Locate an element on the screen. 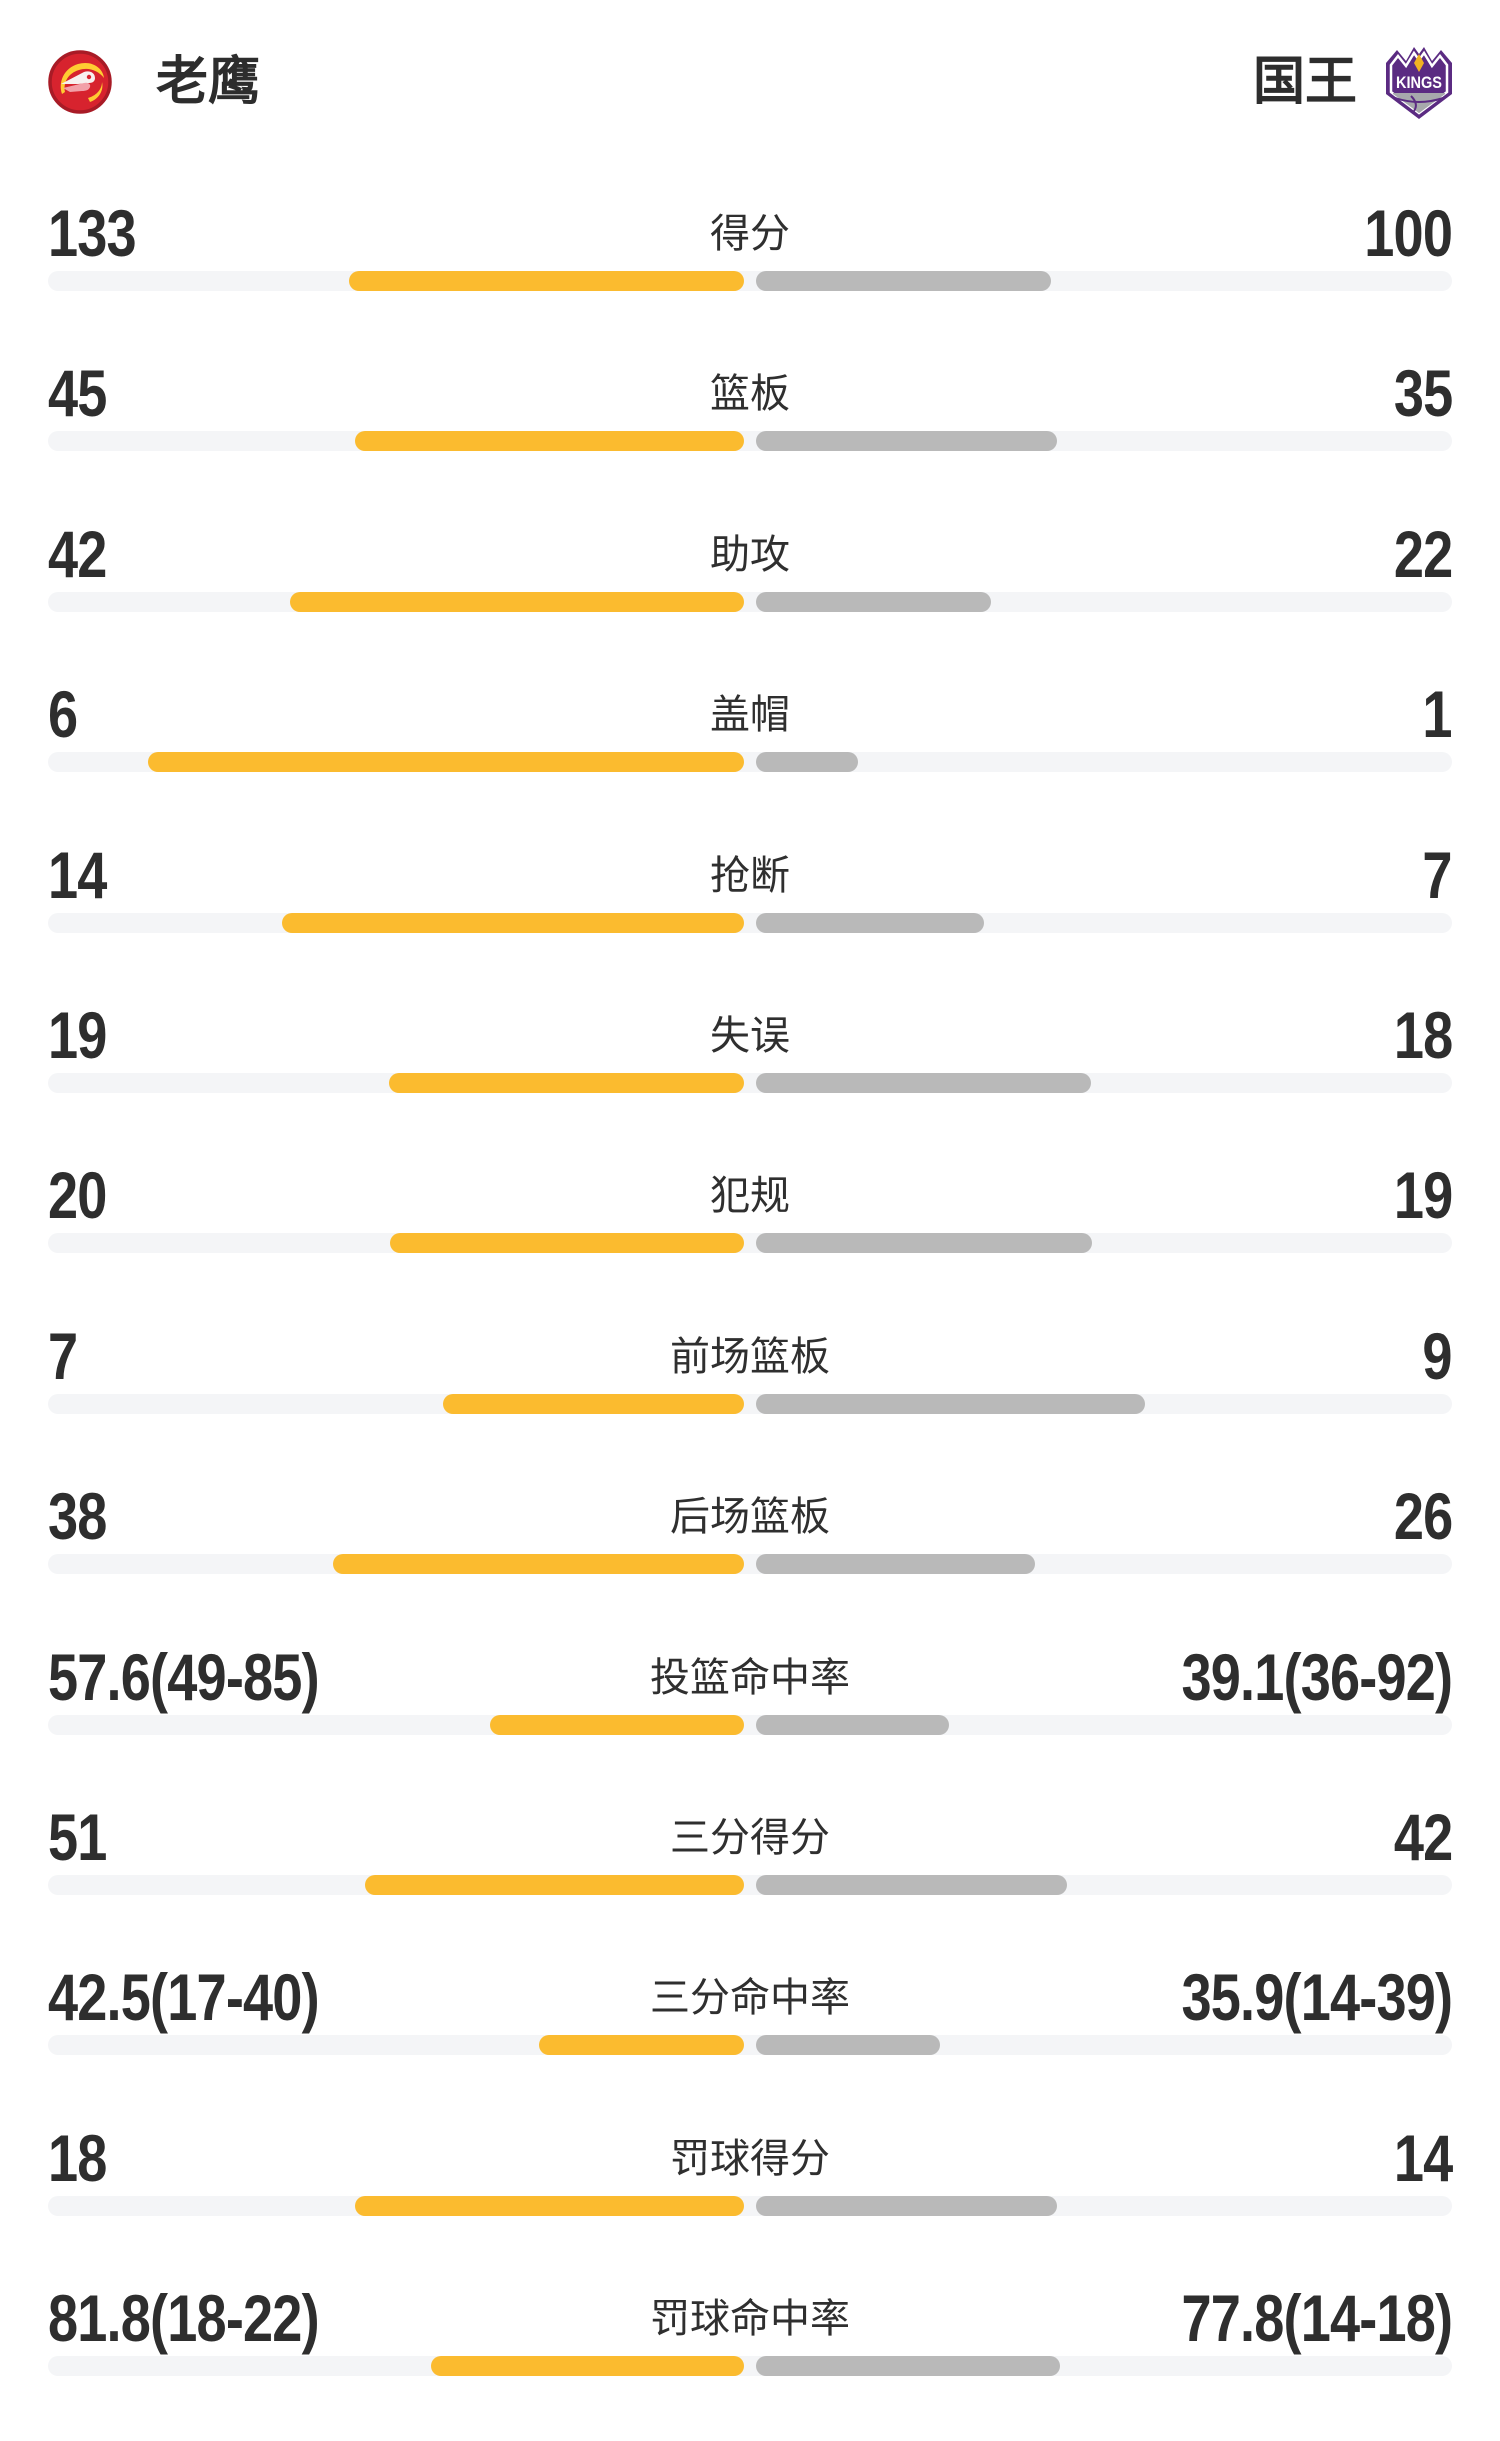 The image size is (1500, 2441). home-stat-value: 6 is located at coordinates (63, 714).